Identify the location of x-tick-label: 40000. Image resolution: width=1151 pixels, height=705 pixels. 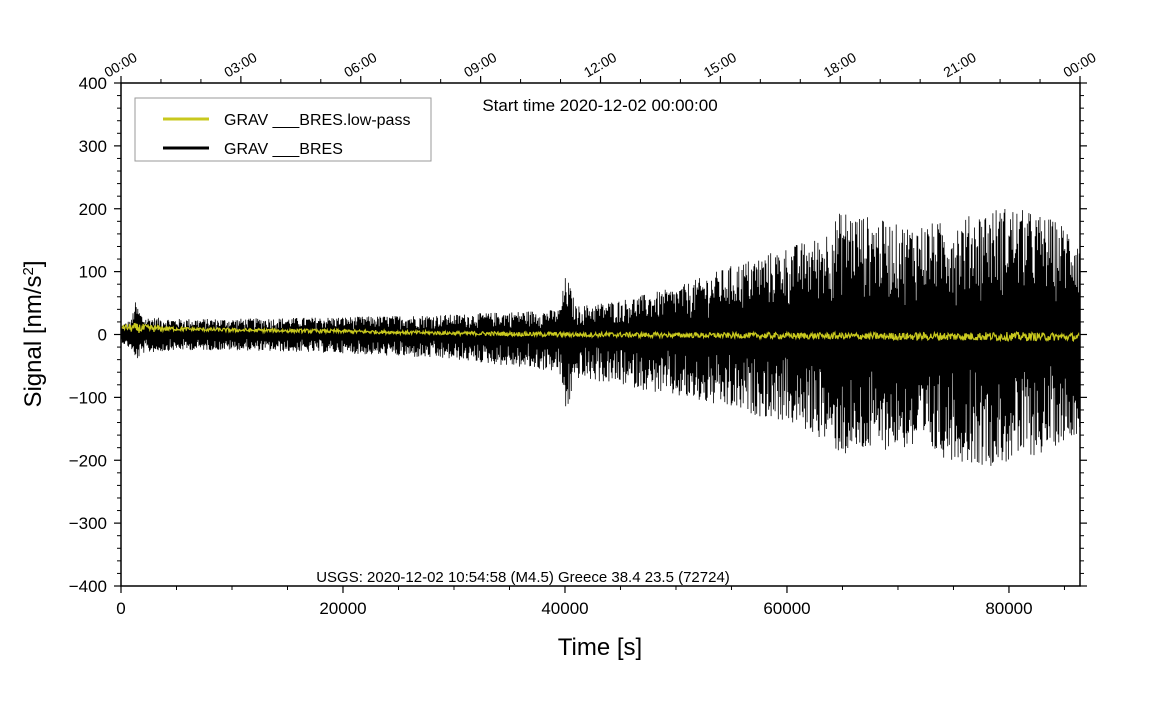
(564, 608).